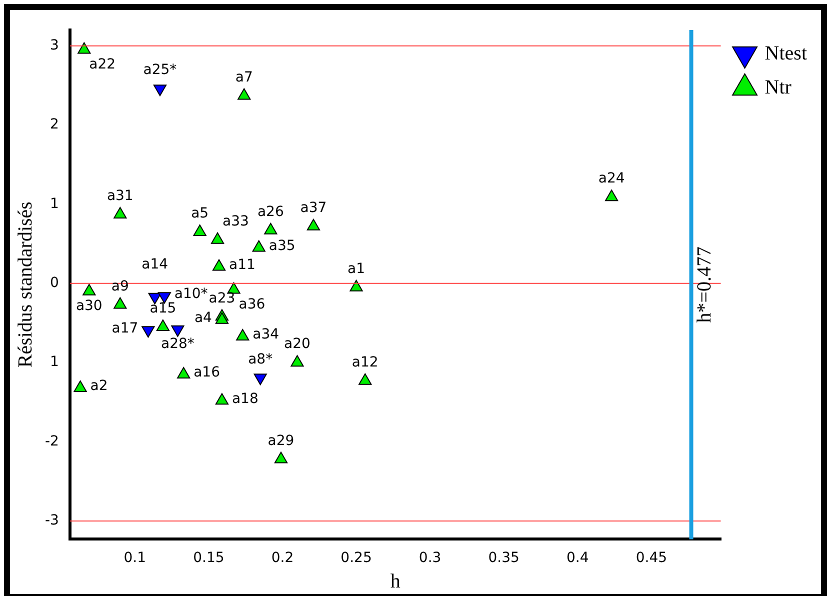  What do you see at coordinates (778, 87) in the screenshot?
I see `legend-label: Ntr` at bounding box center [778, 87].